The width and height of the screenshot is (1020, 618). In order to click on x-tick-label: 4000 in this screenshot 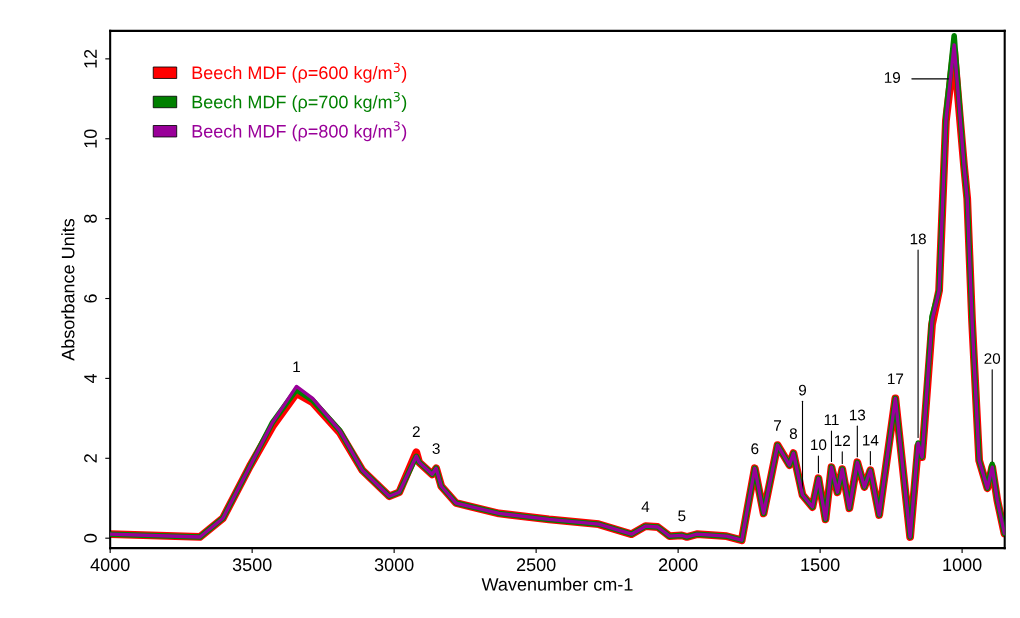, I will do `click(110, 565)`.